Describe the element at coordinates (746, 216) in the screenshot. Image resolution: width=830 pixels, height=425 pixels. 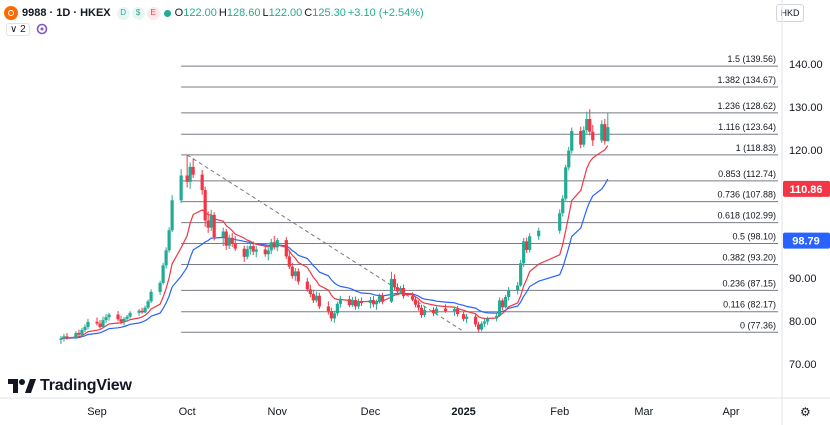
I see `fib-level-label: 0.618 (102.99)` at that location.